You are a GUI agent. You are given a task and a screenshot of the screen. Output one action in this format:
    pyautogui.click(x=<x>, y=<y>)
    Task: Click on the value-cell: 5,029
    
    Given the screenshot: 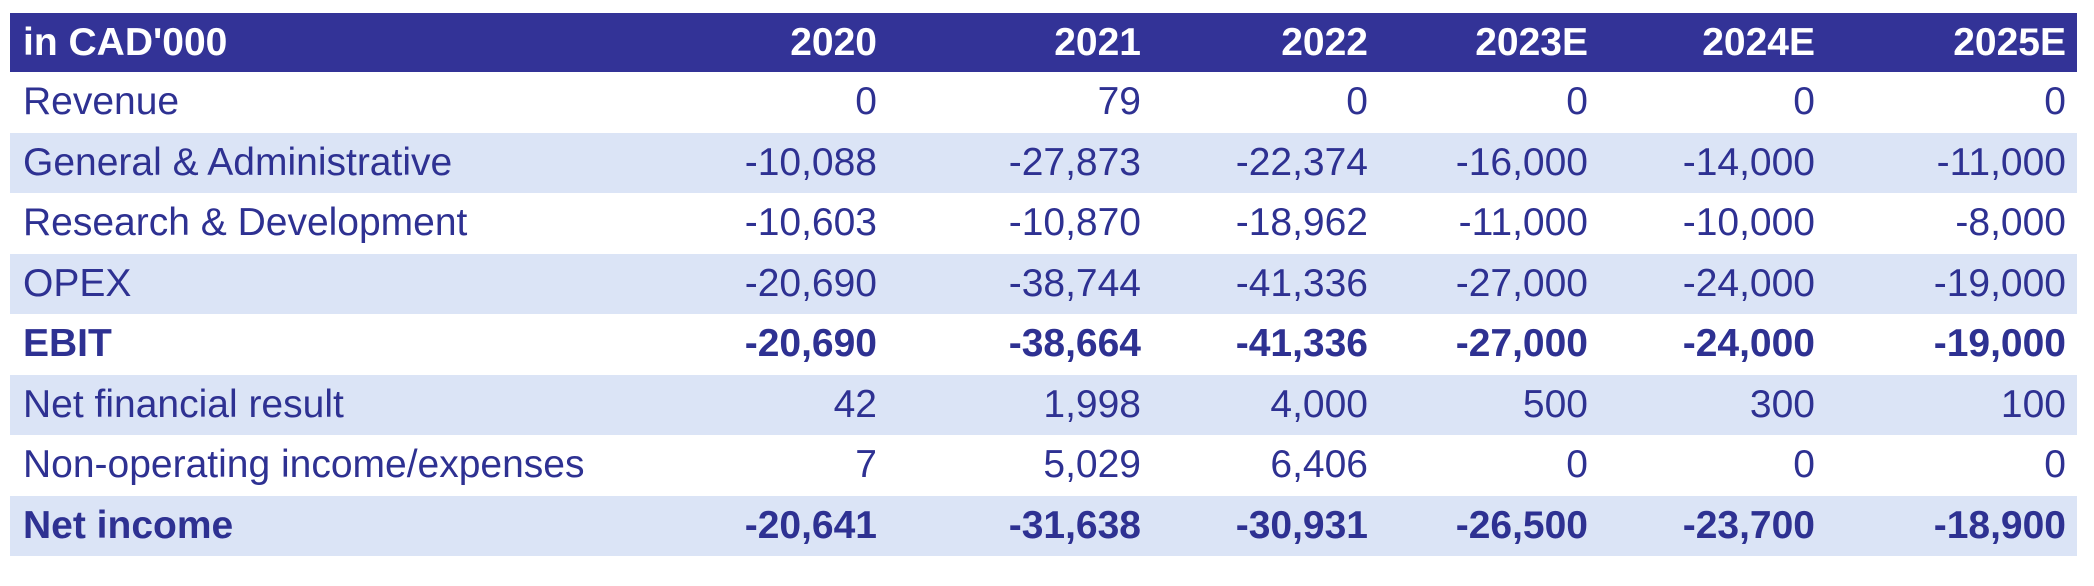 What is the action you would take?
    pyautogui.click(x=1092, y=465)
    